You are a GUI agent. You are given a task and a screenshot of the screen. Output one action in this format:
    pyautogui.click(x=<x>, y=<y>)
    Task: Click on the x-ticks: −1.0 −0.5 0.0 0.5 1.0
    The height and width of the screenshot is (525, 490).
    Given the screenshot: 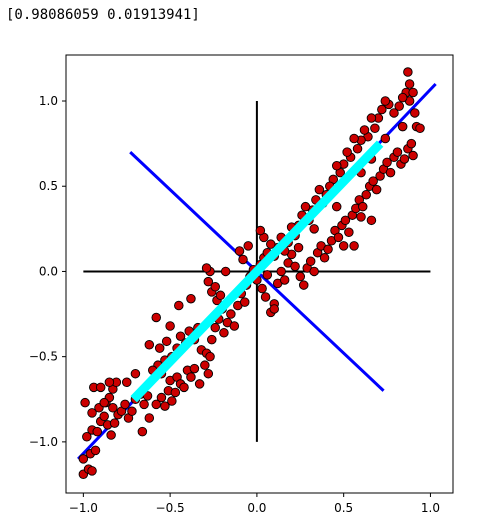 What is the action you would take?
    pyautogui.click(x=254, y=504)
    